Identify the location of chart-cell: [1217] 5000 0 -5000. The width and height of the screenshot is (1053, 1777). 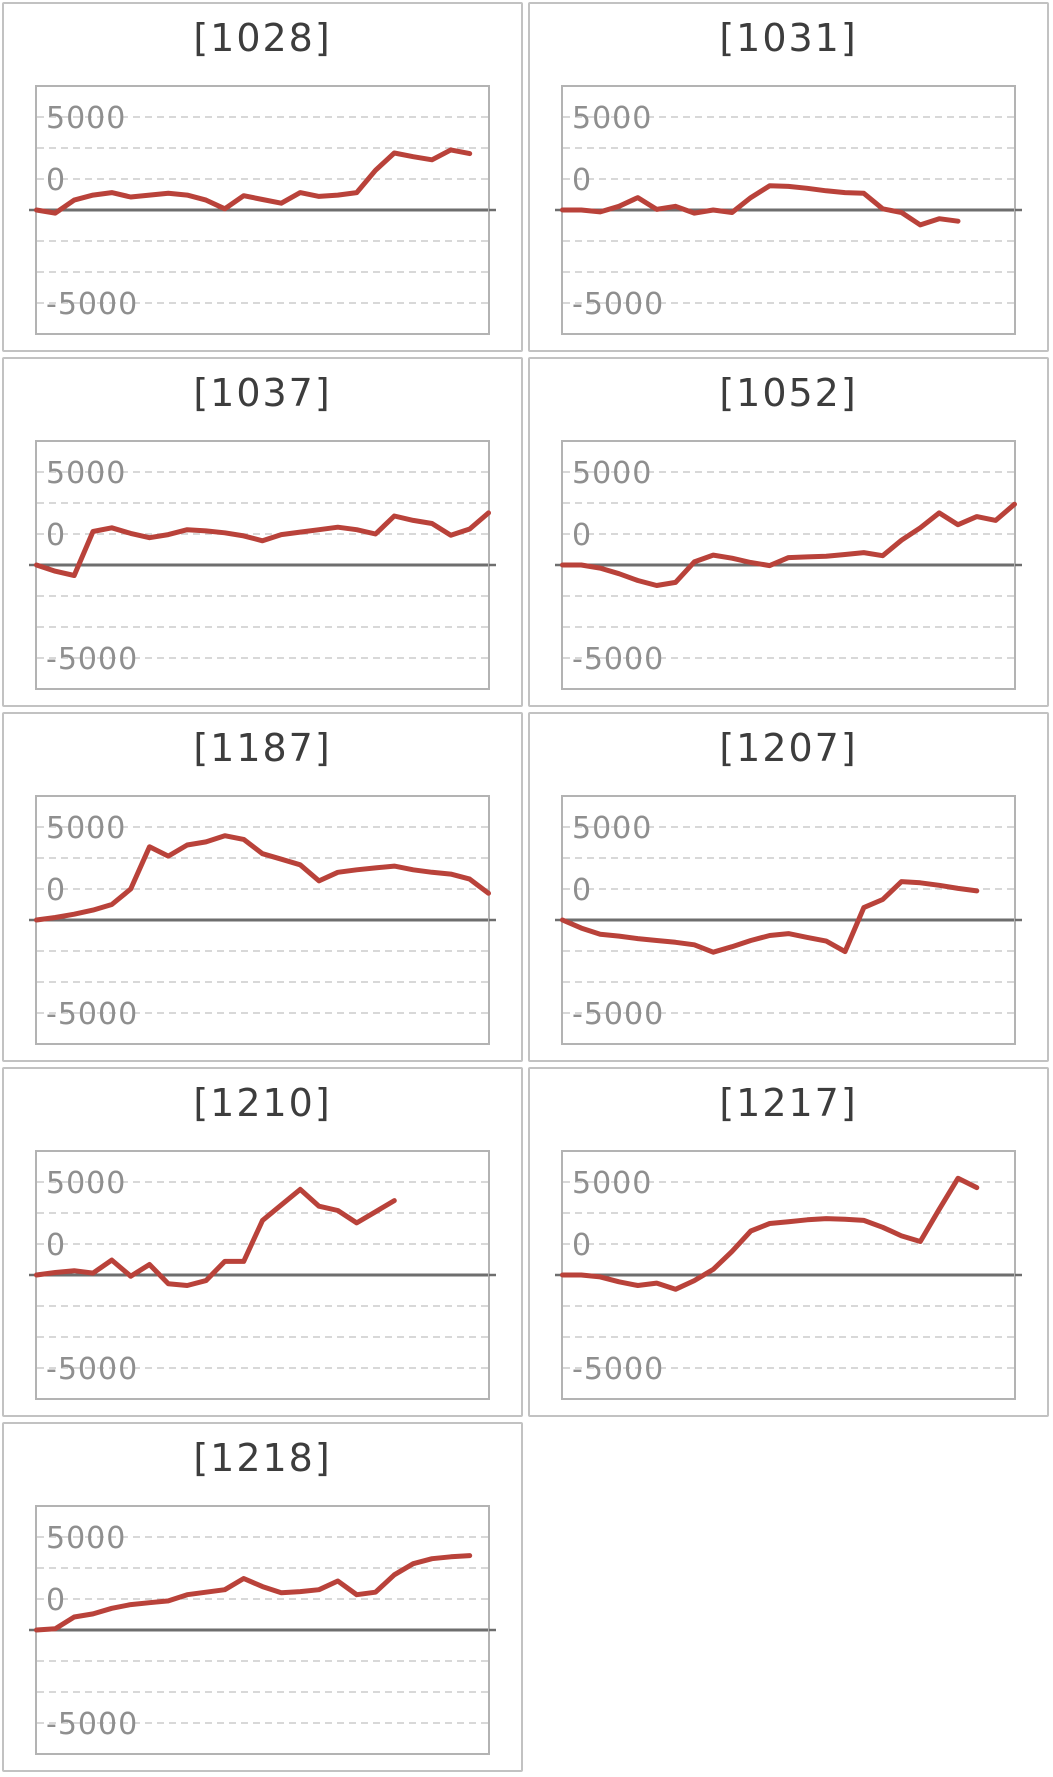
(788, 1242).